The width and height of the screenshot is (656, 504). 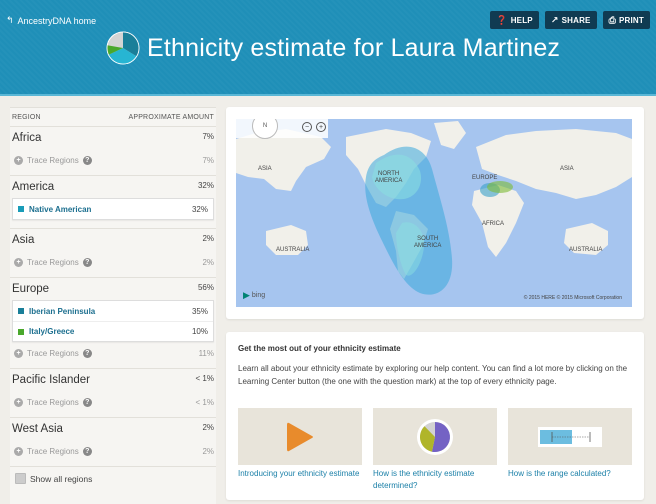 What do you see at coordinates (113, 380) in the screenshot?
I see `region-row: Pacific Islander < 1%` at bounding box center [113, 380].